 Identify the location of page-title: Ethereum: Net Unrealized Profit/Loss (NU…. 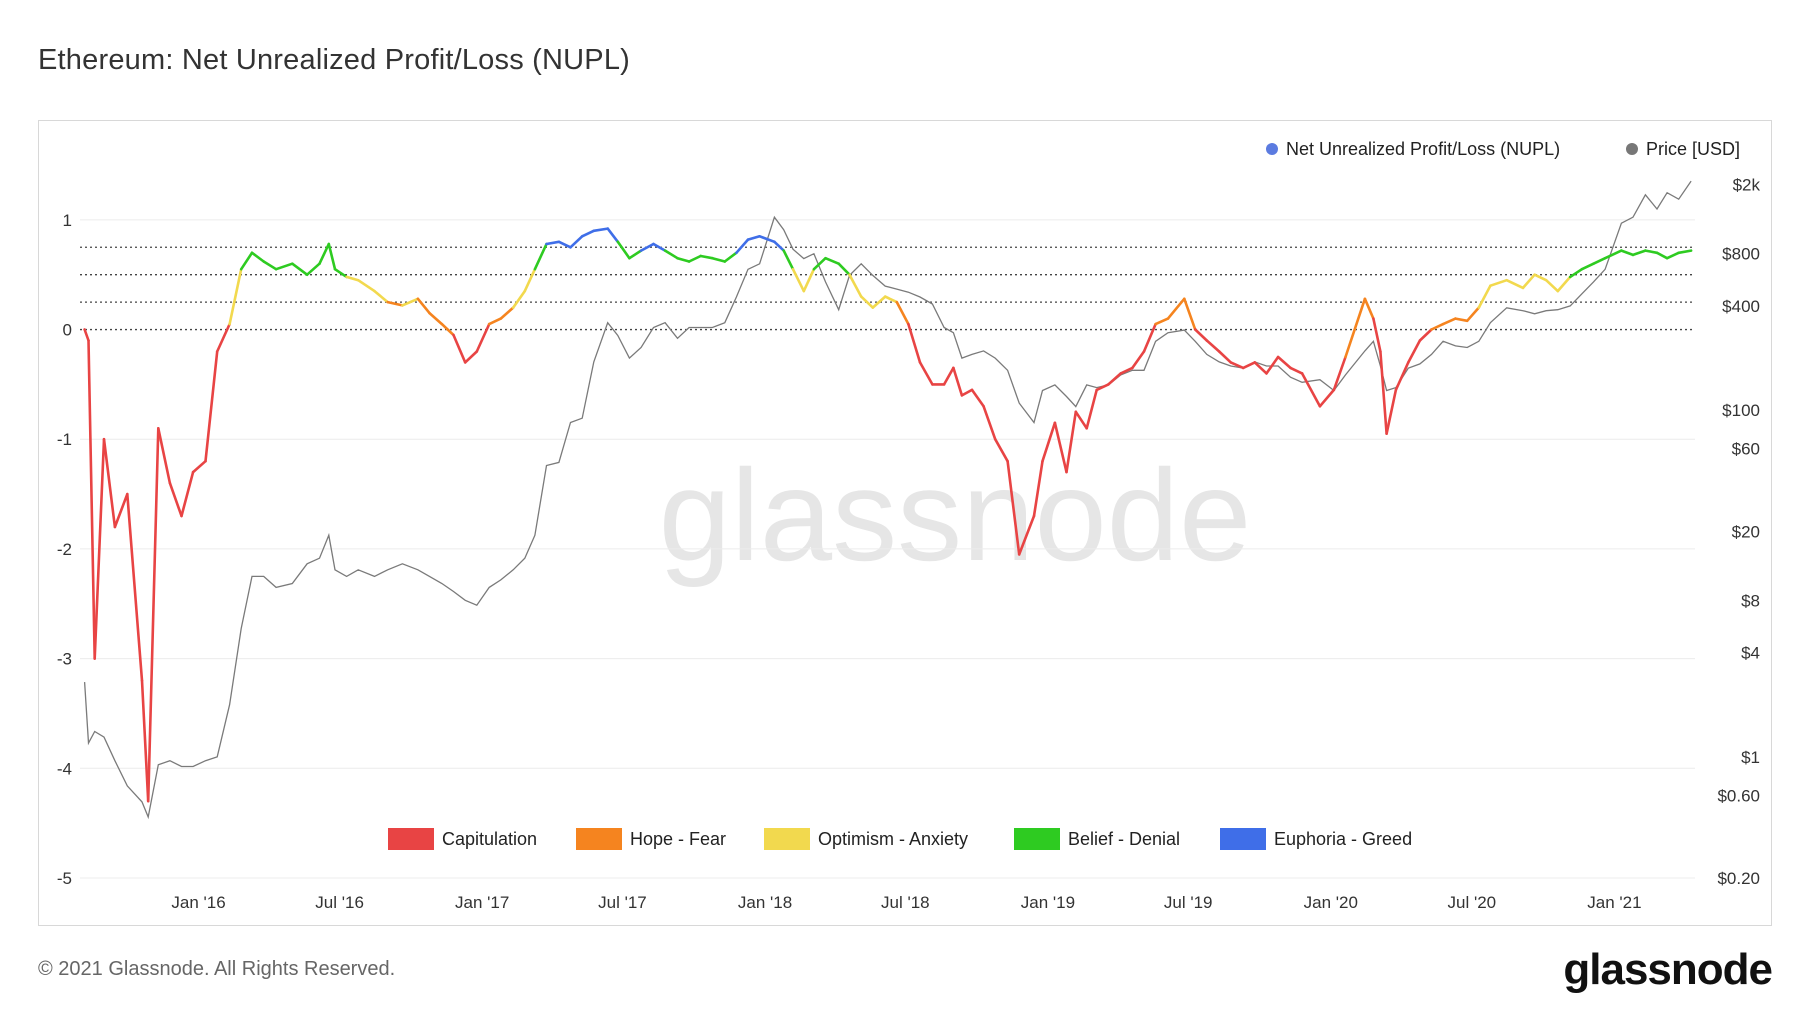
(334, 60).